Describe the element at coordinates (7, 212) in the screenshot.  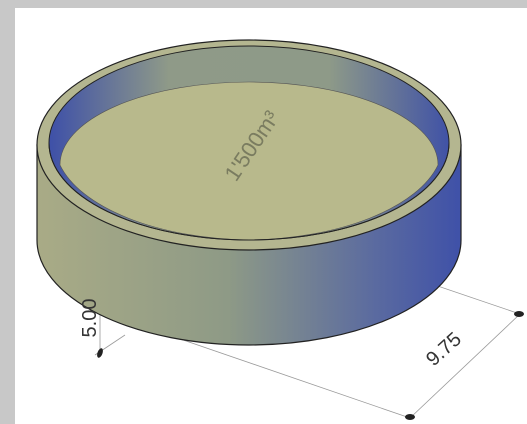
I see `left-border` at that location.